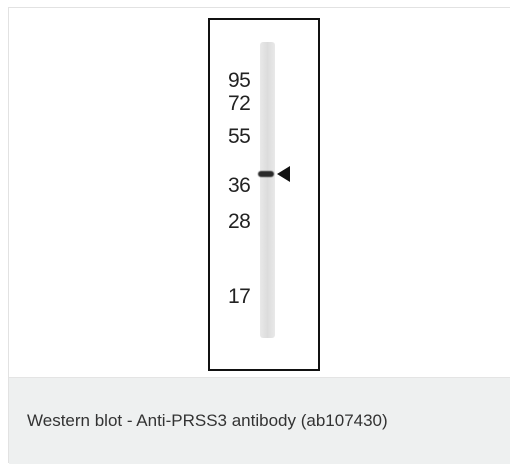 The width and height of the screenshot is (510, 464). I want to click on marker-95: 95, so click(239, 80).